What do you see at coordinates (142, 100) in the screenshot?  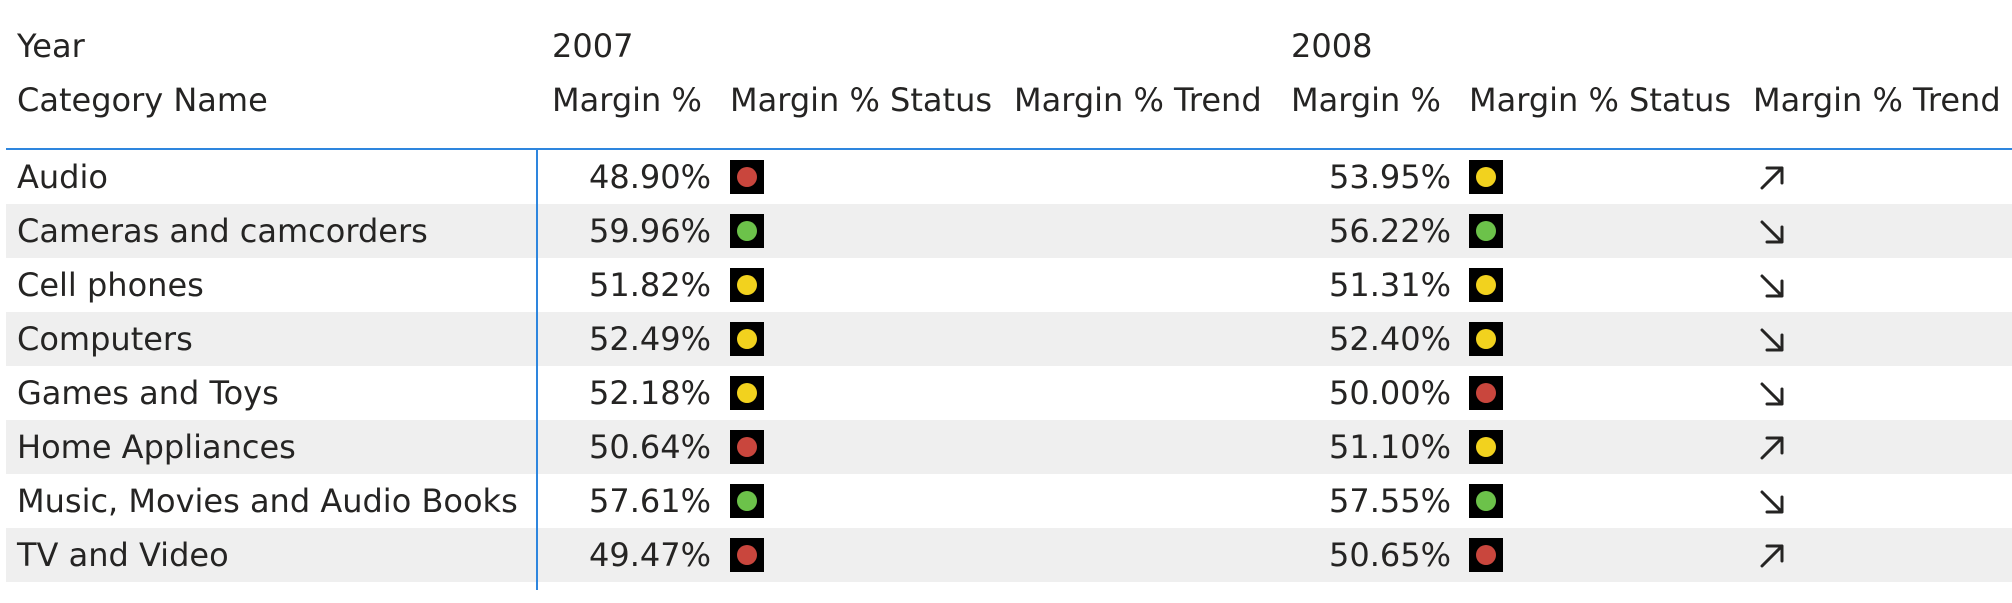 I see `category-header-label: Category Name` at bounding box center [142, 100].